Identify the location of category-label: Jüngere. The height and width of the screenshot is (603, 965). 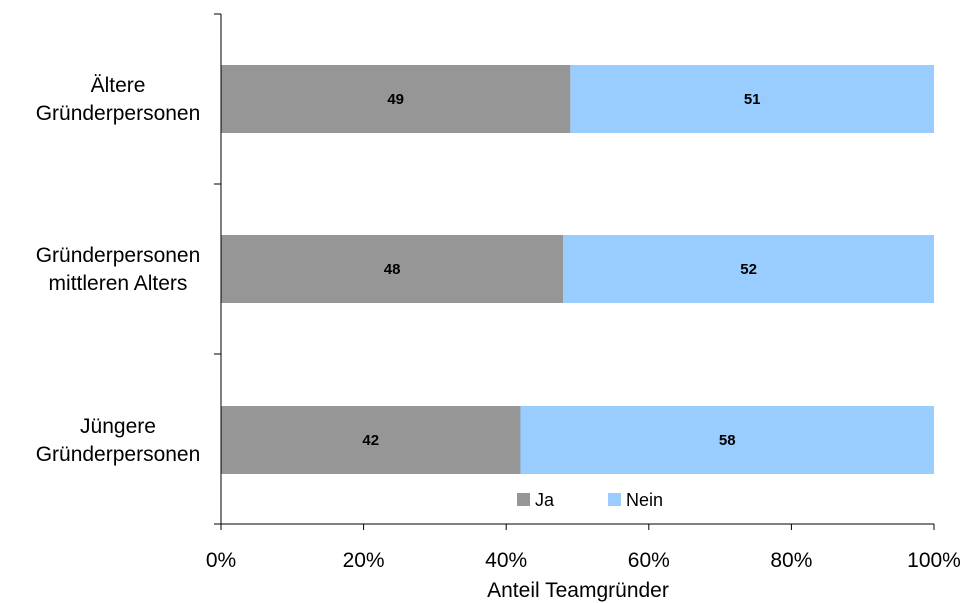
(118, 426).